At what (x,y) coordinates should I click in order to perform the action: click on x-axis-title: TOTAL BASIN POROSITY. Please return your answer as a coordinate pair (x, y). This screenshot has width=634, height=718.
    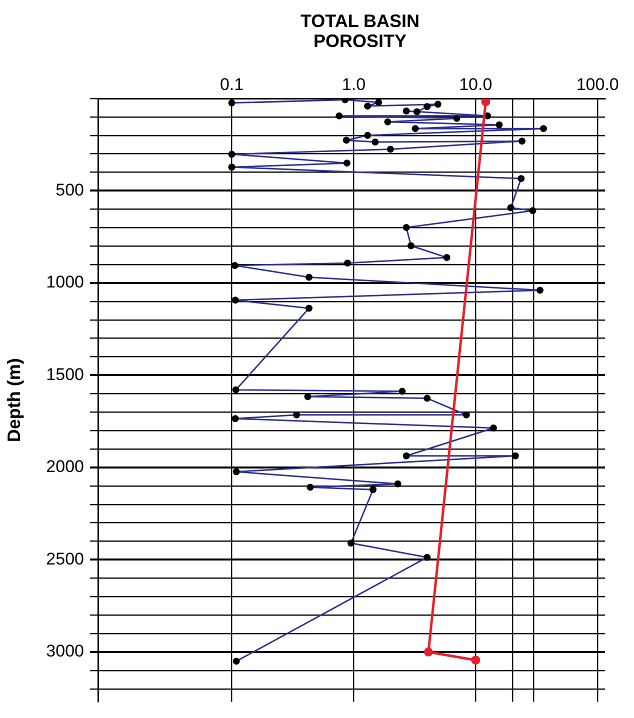
    Looking at the image, I should click on (359, 31).